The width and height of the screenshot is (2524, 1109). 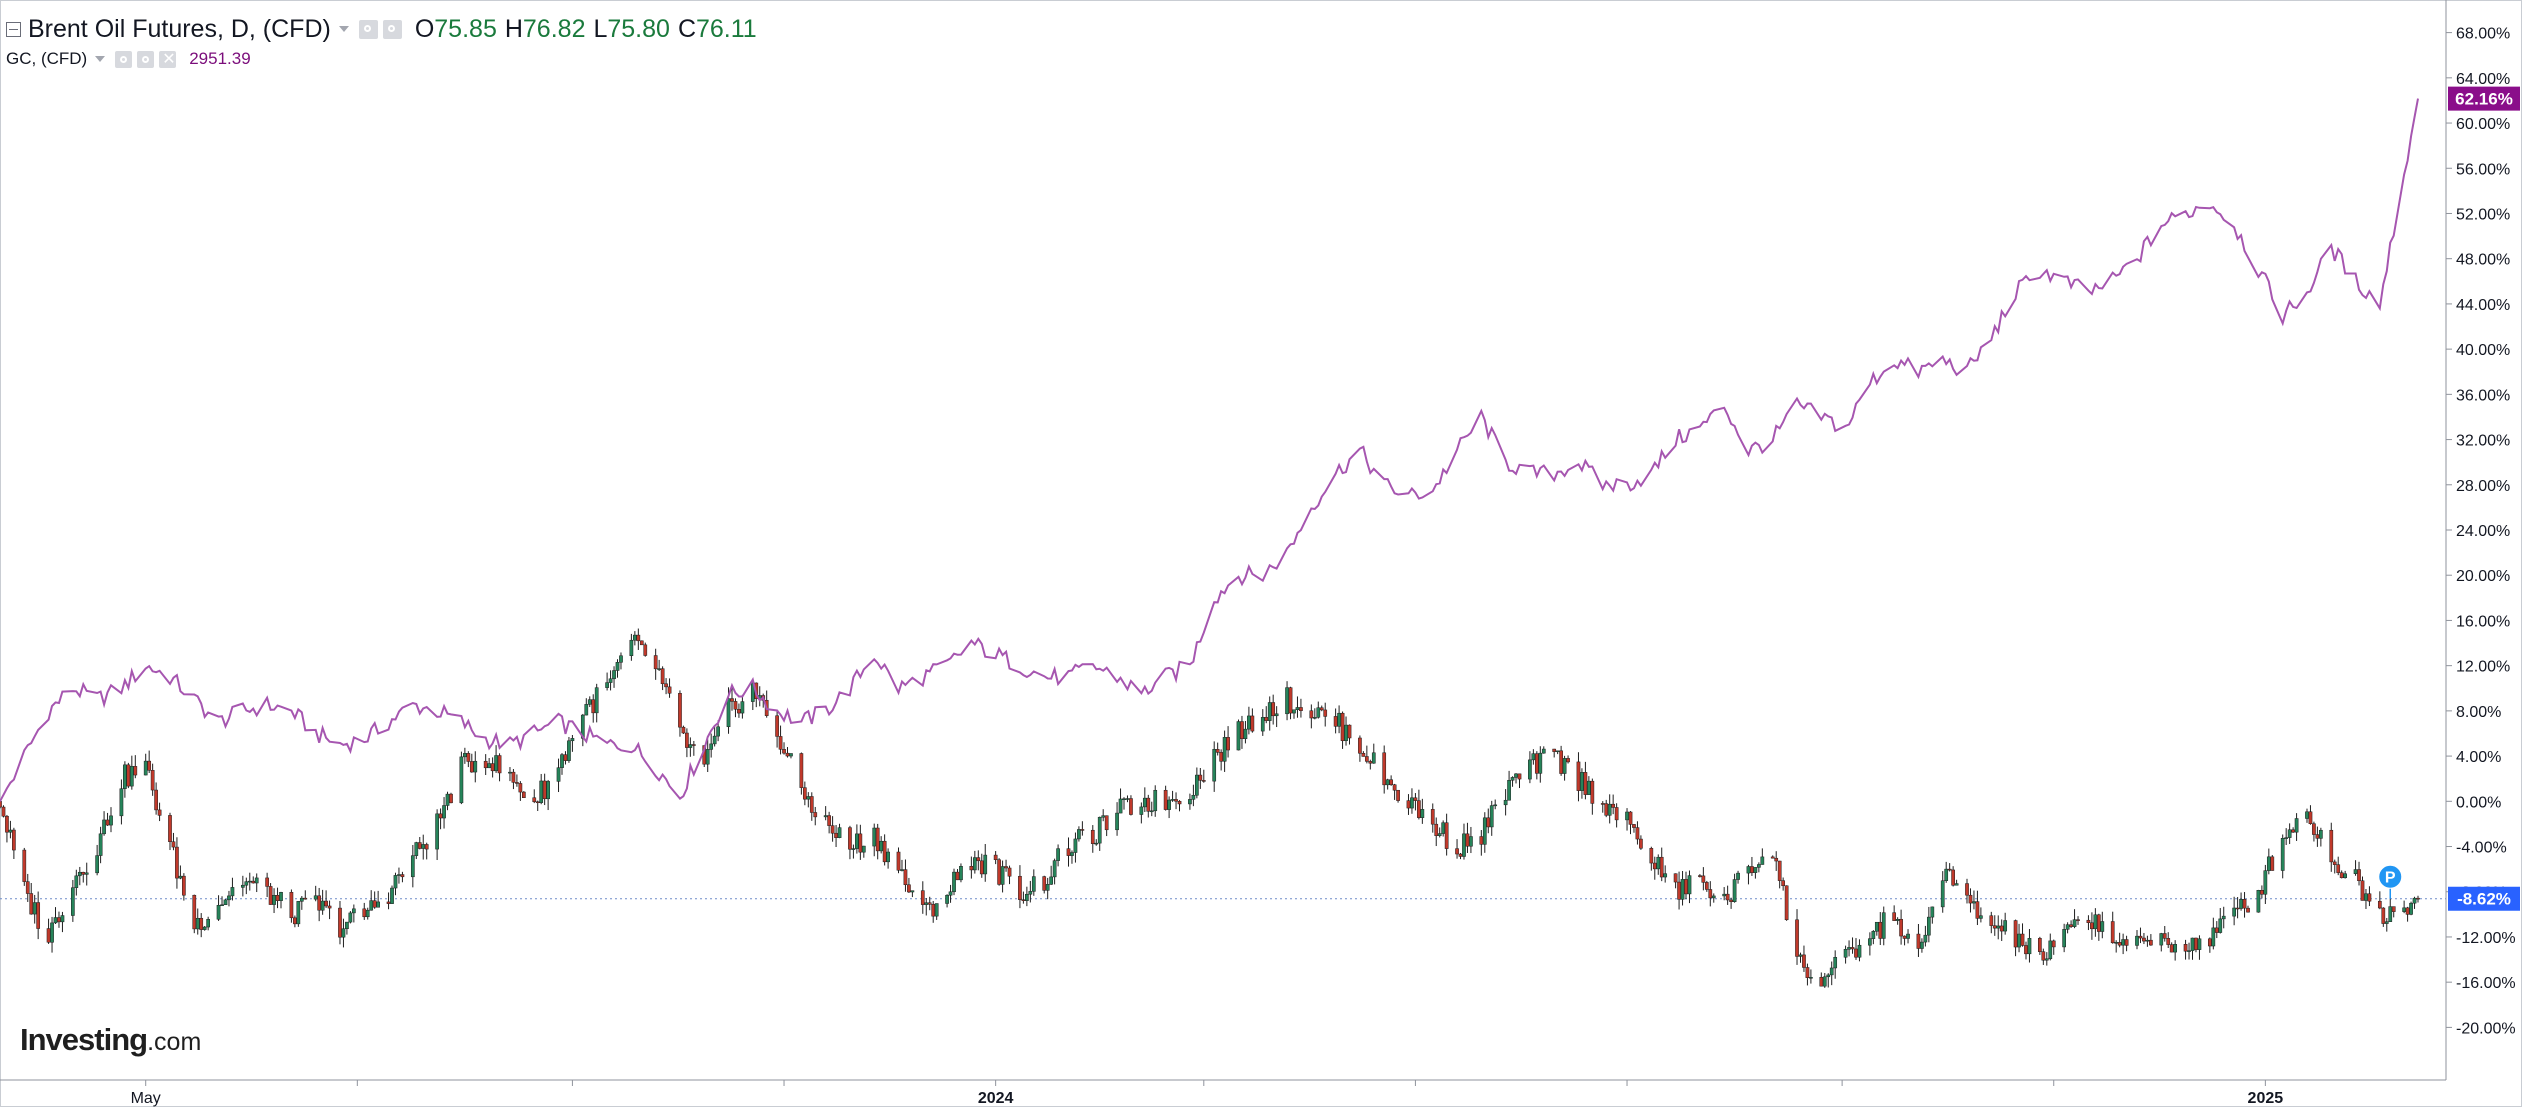 I want to click on y-tick-label: 4.00%, so click(x=2478, y=757).